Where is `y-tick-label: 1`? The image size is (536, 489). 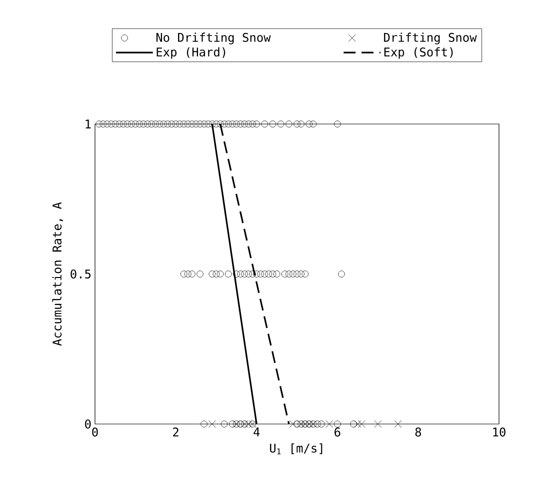
y-tick-label: 1 is located at coordinates (88, 124).